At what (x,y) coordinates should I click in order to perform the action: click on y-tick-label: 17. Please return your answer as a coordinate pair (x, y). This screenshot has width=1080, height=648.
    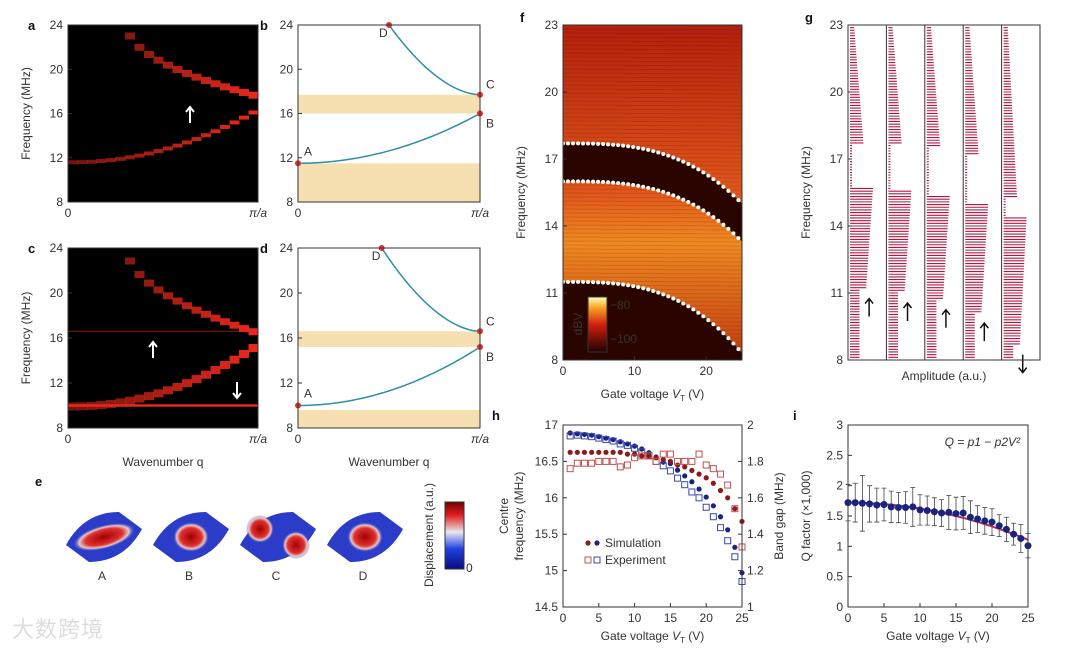
    Looking at the image, I should click on (552, 425).